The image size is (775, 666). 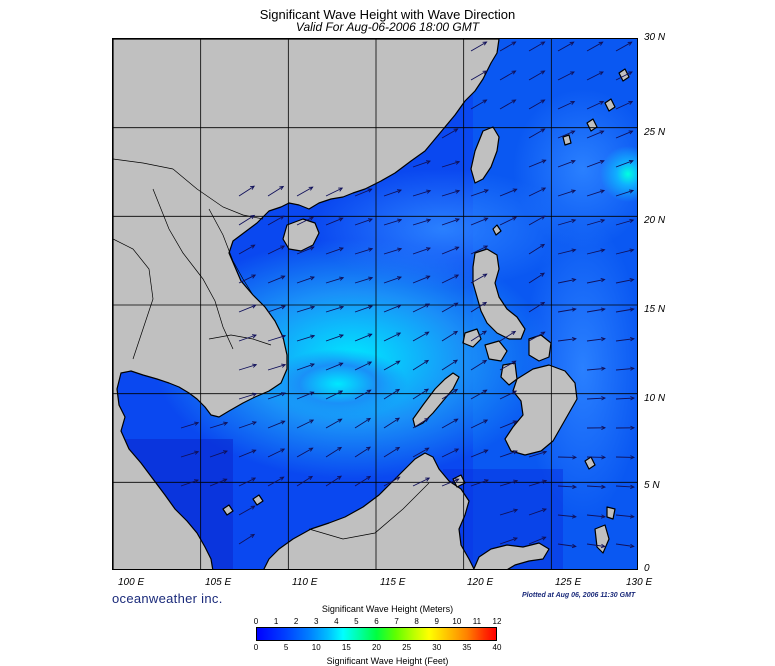 I want to click on lat-label-0: 0, so click(x=647, y=568).